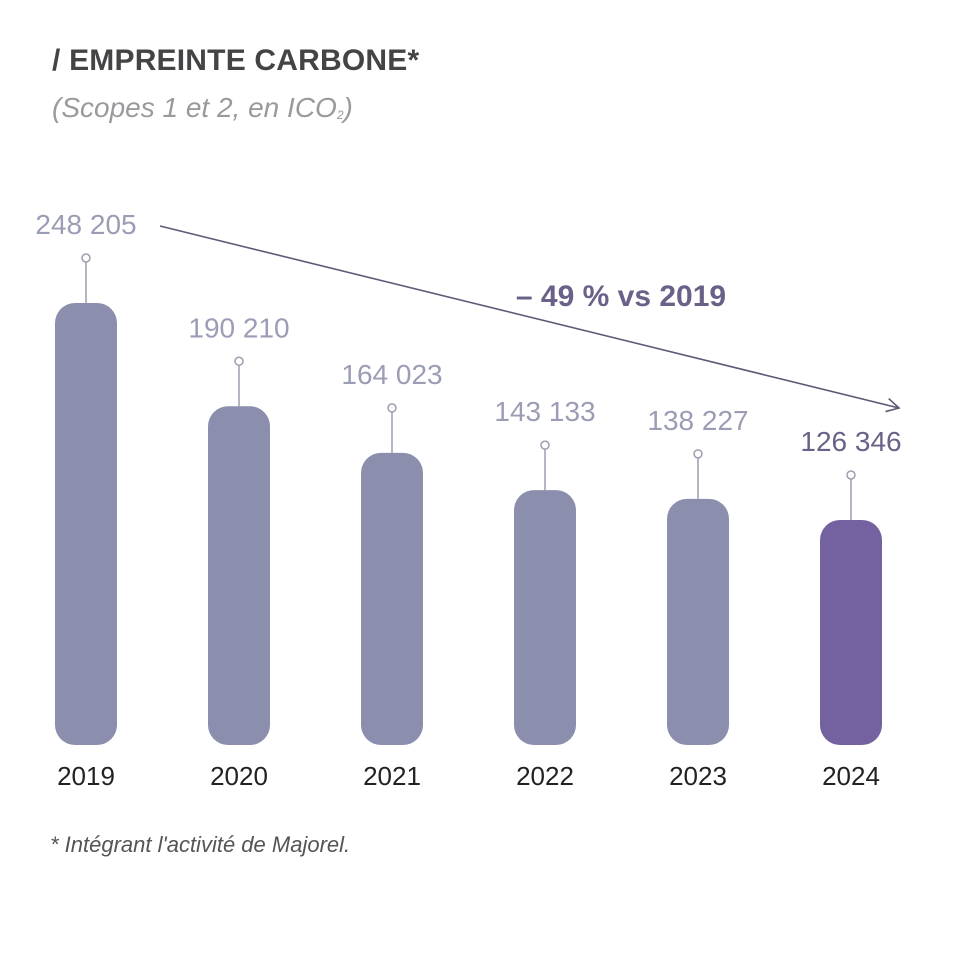 The width and height of the screenshot is (959, 960). What do you see at coordinates (85, 224) in the screenshot?
I see `value-label-2019: 248 205` at bounding box center [85, 224].